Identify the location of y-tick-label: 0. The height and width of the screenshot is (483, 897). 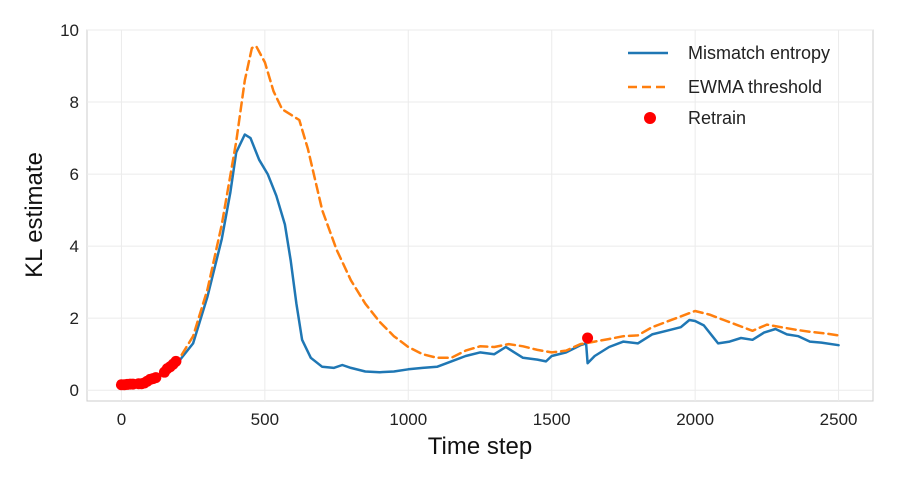
(74, 390).